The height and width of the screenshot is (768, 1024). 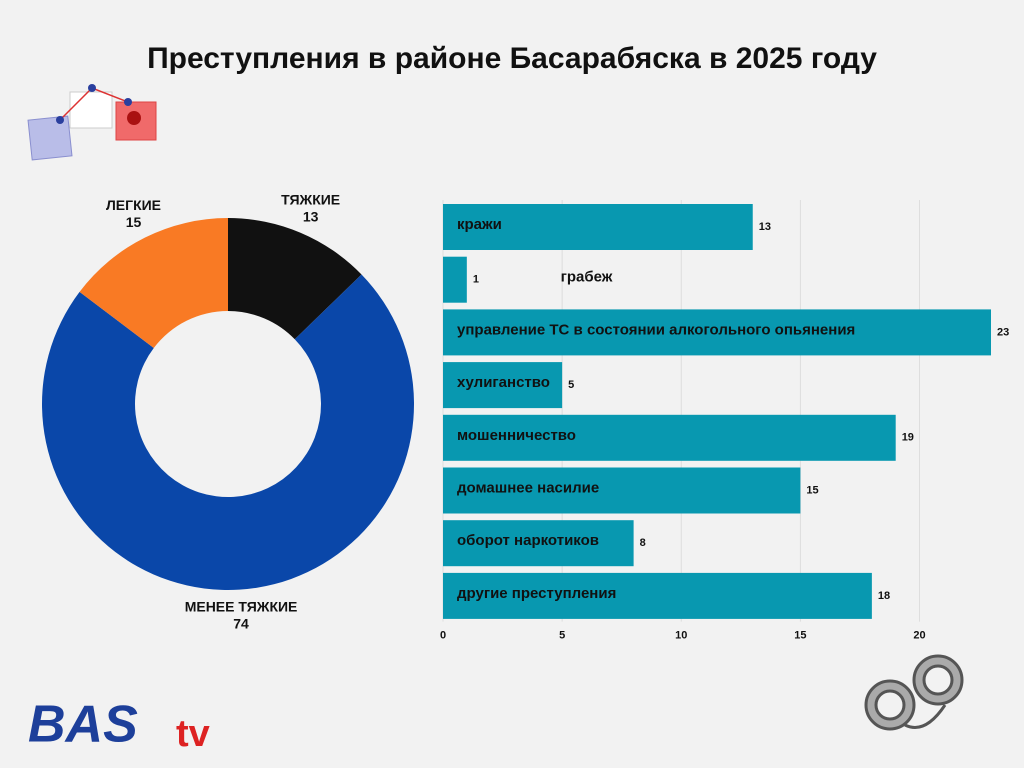 What do you see at coordinates (503, 382) in the screenshot?
I see `bar-label: хулиганство` at bounding box center [503, 382].